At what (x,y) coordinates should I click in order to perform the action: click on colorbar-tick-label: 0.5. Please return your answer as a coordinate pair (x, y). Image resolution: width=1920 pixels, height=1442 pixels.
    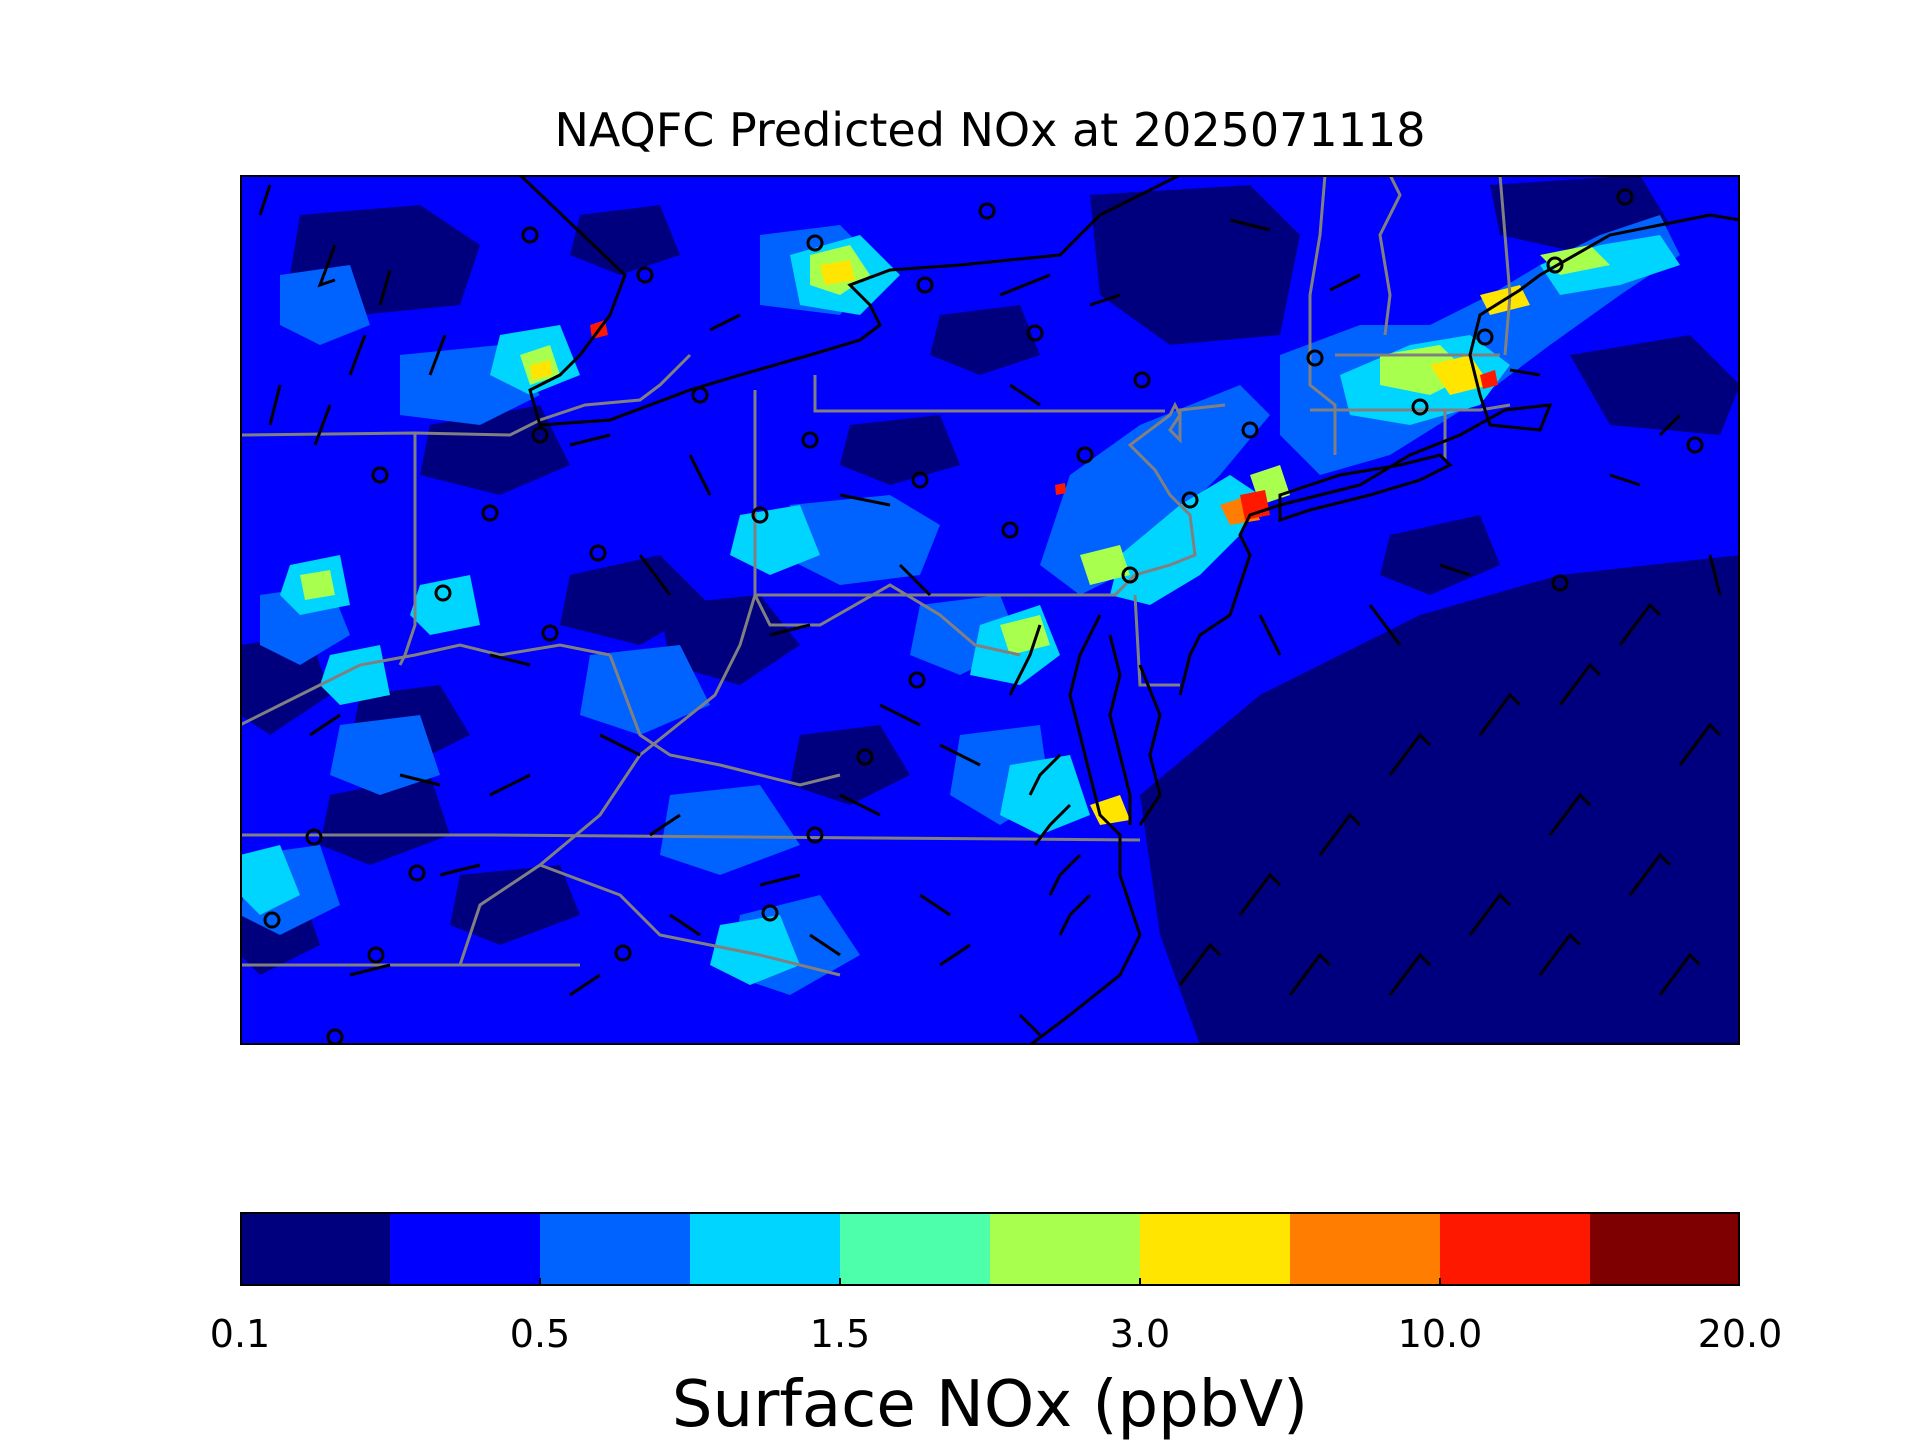
    Looking at the image, I should click on (540, 1334).